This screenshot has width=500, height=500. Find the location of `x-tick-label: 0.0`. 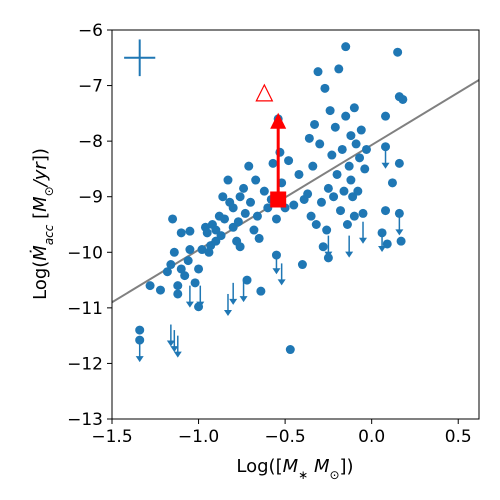

x-tick-label: 0.0 is located at coordinates (371, 437).